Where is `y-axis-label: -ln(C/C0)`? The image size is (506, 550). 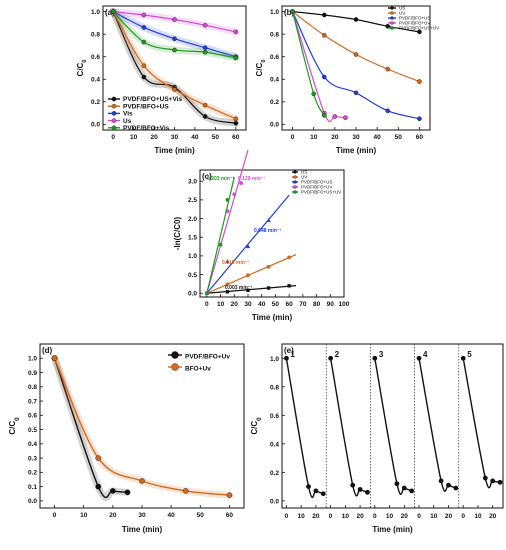 y-axis-label: -ln(C/C0) is located at coordinates (177, 234).